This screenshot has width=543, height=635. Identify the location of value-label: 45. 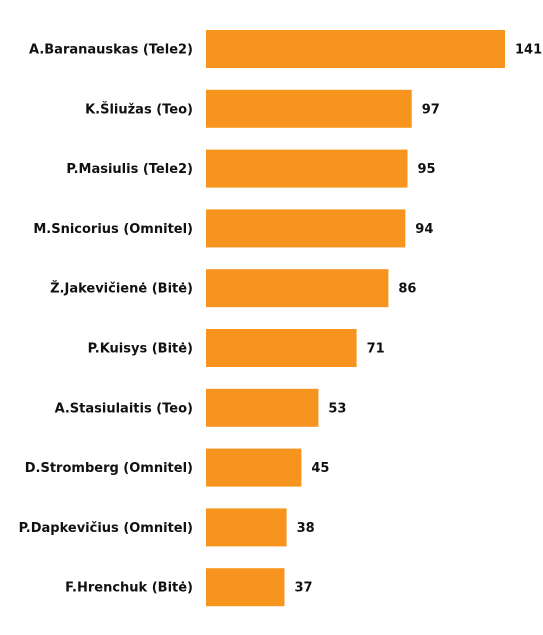
(320, 468).